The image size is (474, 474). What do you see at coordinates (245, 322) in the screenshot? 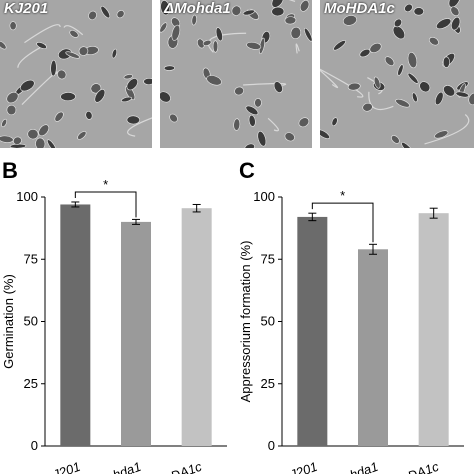
I see `y-axis-label: Appressorium formation (%)` at bounding box center [245, 322].